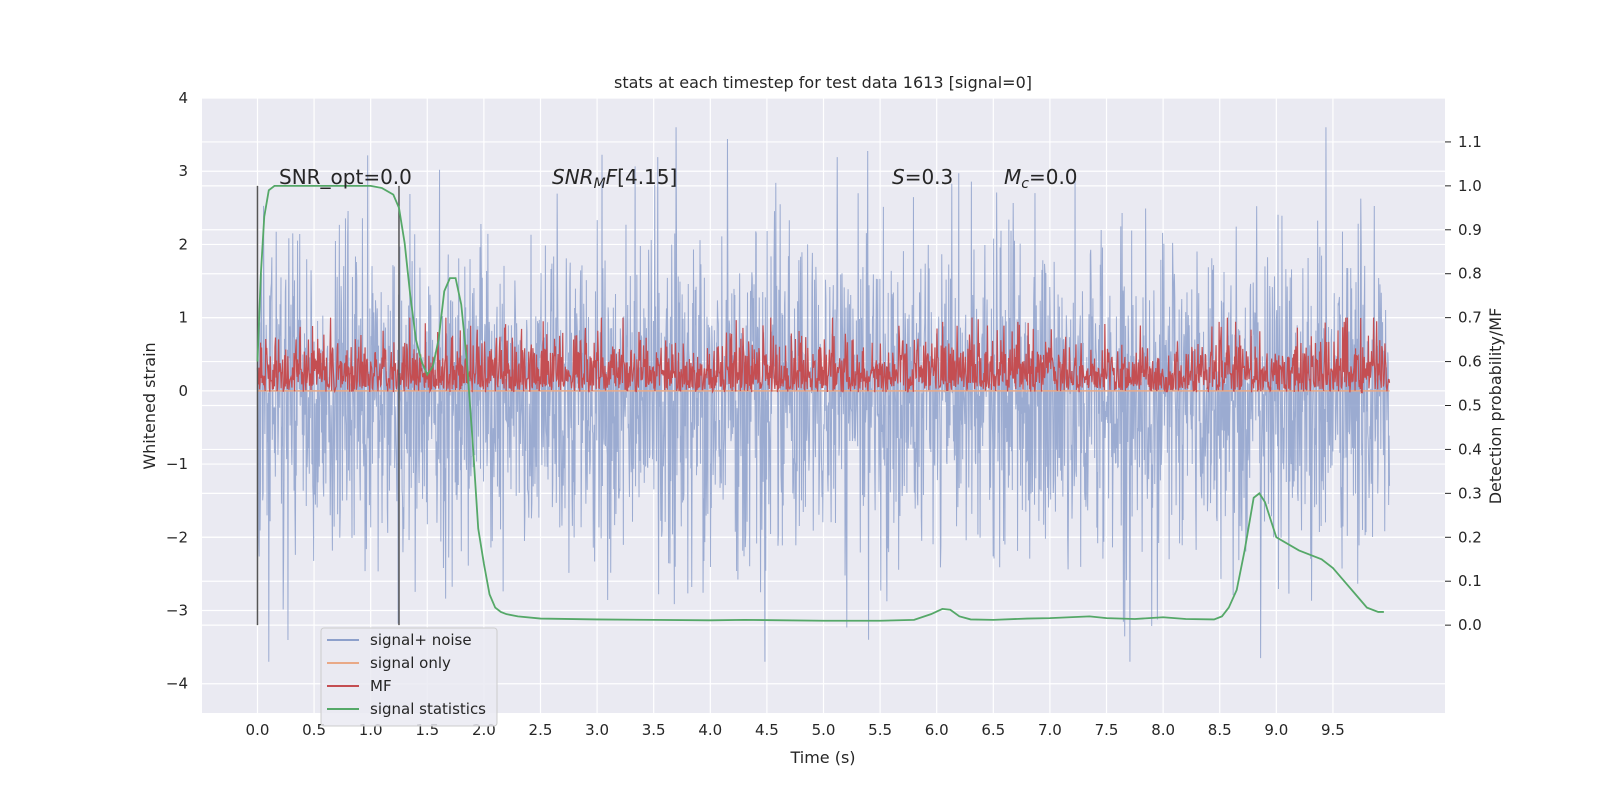 Image resolution: width=1600 pixels, height=800 pixels. What do you see at coordinates (314, 730) in the screenshot?
I see `x-tick-label: 0.5` at bounding box center [314, 730].